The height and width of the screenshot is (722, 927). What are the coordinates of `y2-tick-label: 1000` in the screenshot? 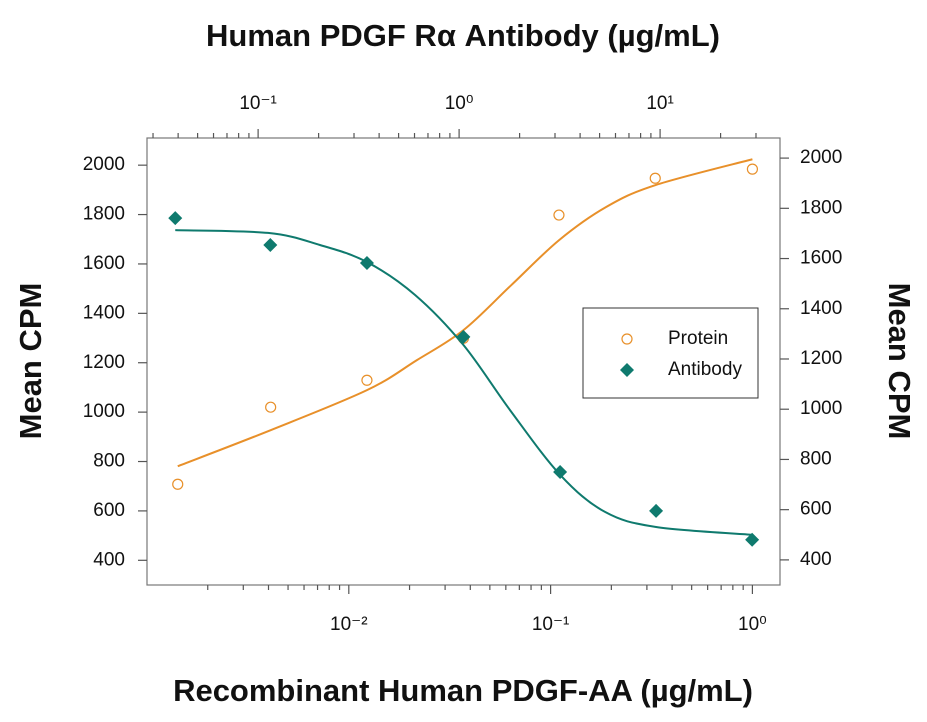 It's located at (821, 408).